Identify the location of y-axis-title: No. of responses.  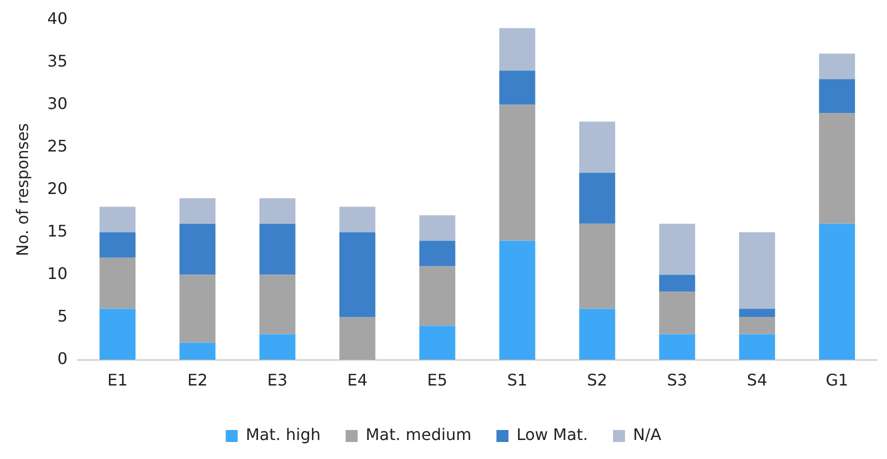
(22, 189).